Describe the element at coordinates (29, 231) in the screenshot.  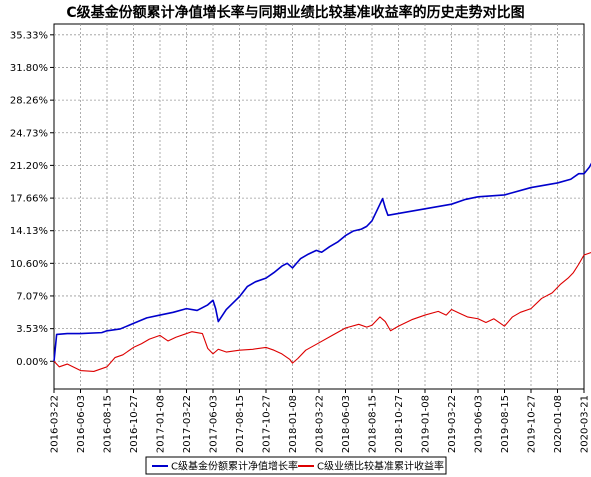
I see `y-tick-label: 14.13%` at that location.